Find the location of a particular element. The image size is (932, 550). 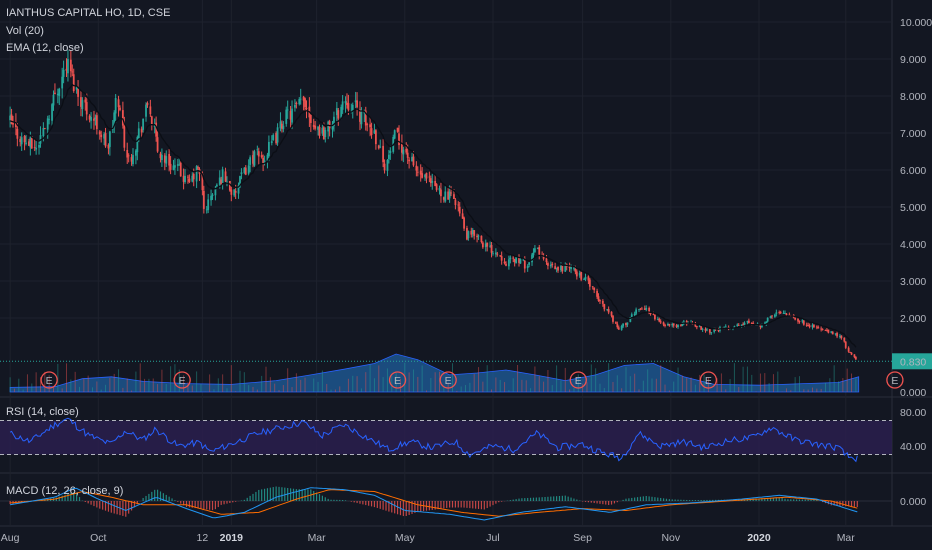

price-tick-label: 9.000 is located at coordinates (913, 60).